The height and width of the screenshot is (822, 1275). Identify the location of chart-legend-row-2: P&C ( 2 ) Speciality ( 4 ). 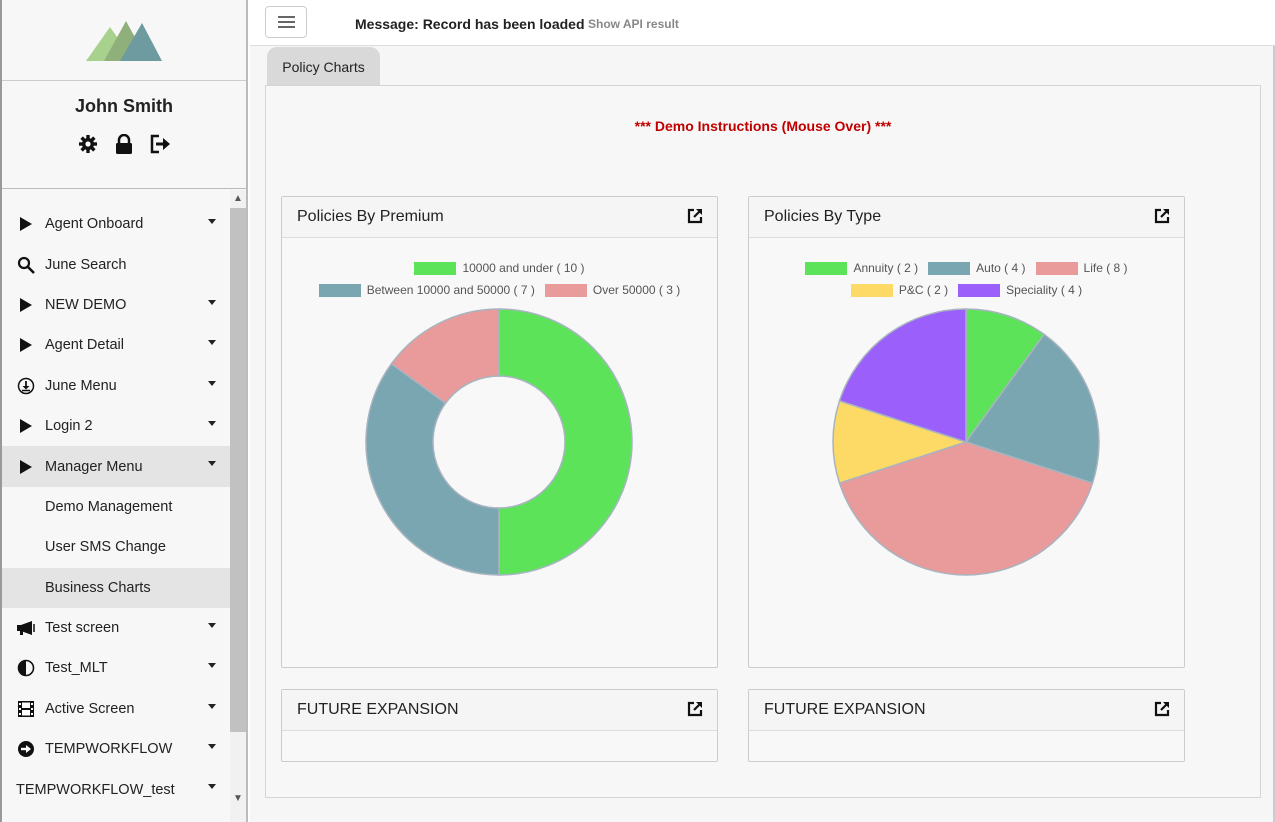
(966, 290).